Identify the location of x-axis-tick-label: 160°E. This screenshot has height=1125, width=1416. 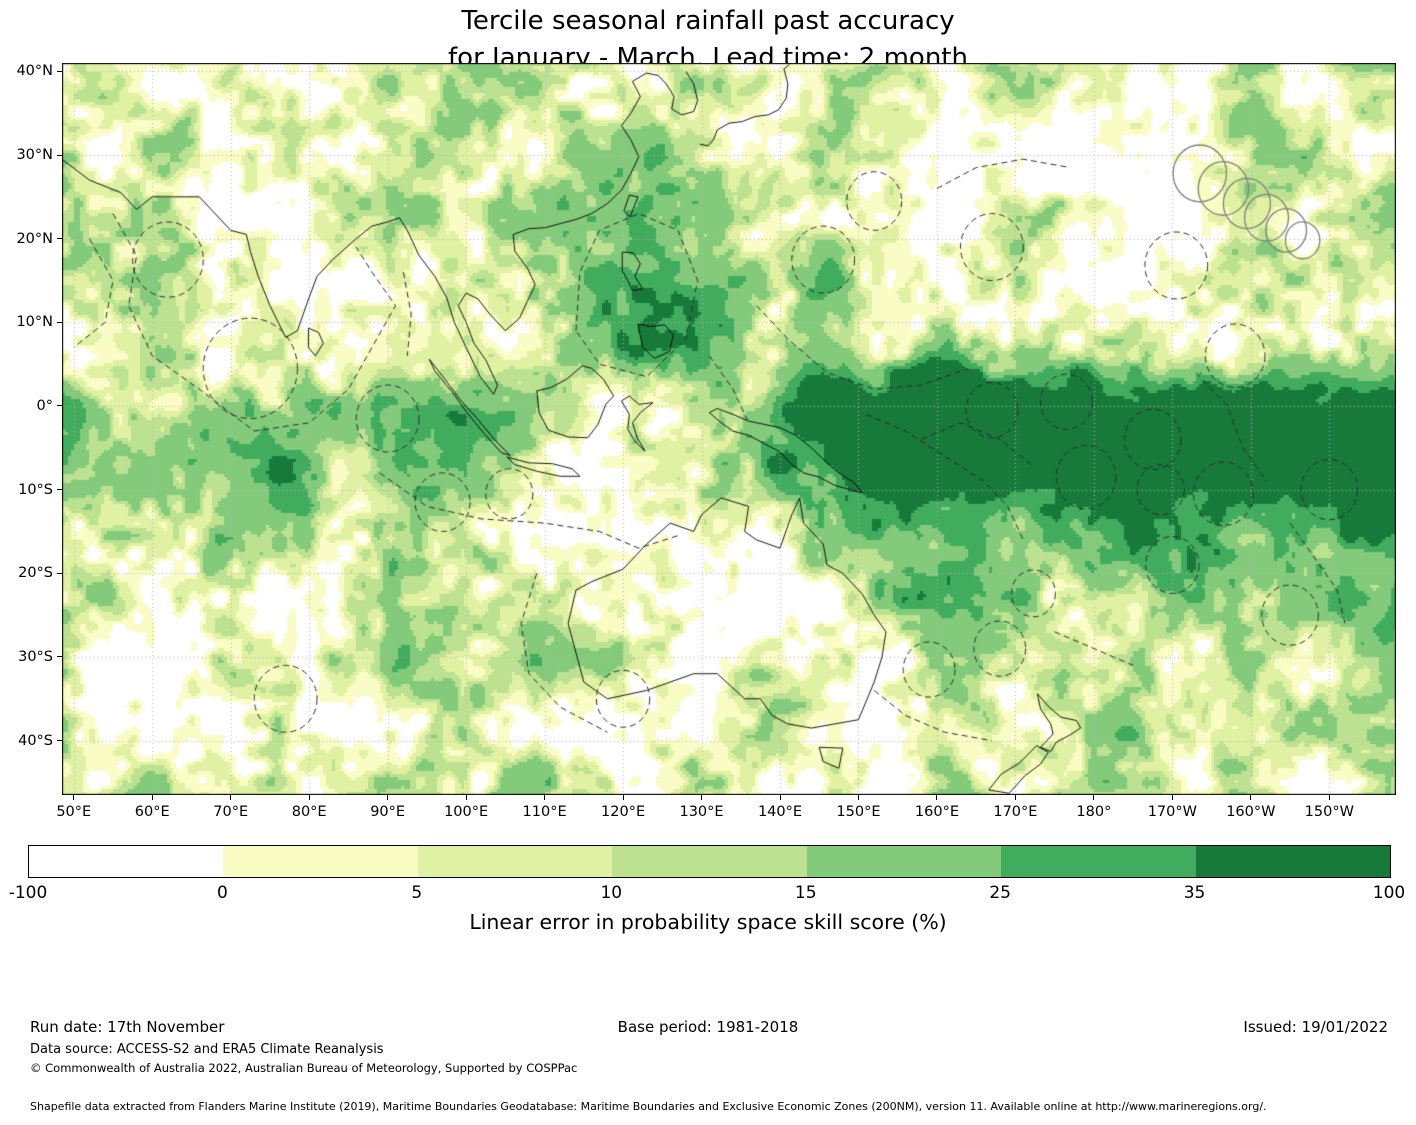
(936, 812).